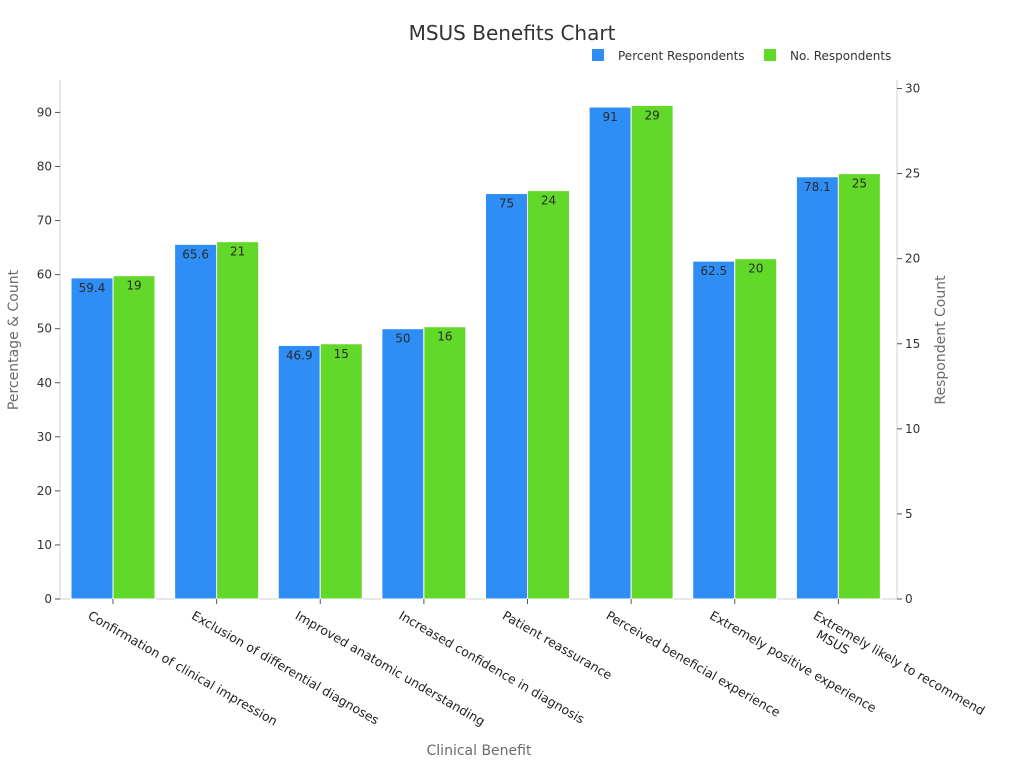 The width and height of the screenshot is (1024, 768). I want to click on y-tick-label: 80, so click(44, 167).